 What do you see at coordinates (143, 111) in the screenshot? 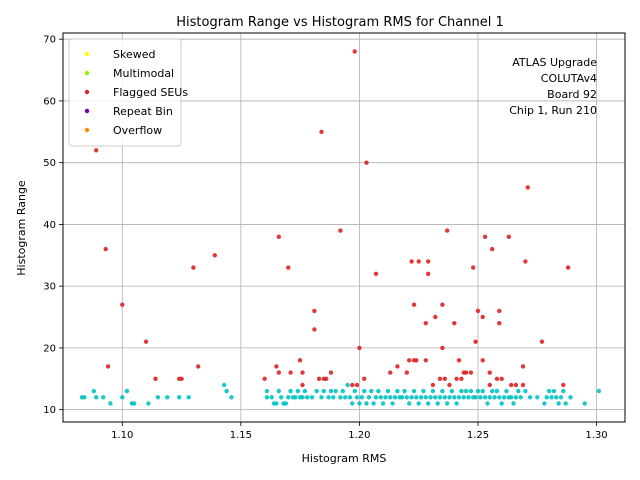
I see `legend-label: Repeat Bin` at bounding box center [143, 111].